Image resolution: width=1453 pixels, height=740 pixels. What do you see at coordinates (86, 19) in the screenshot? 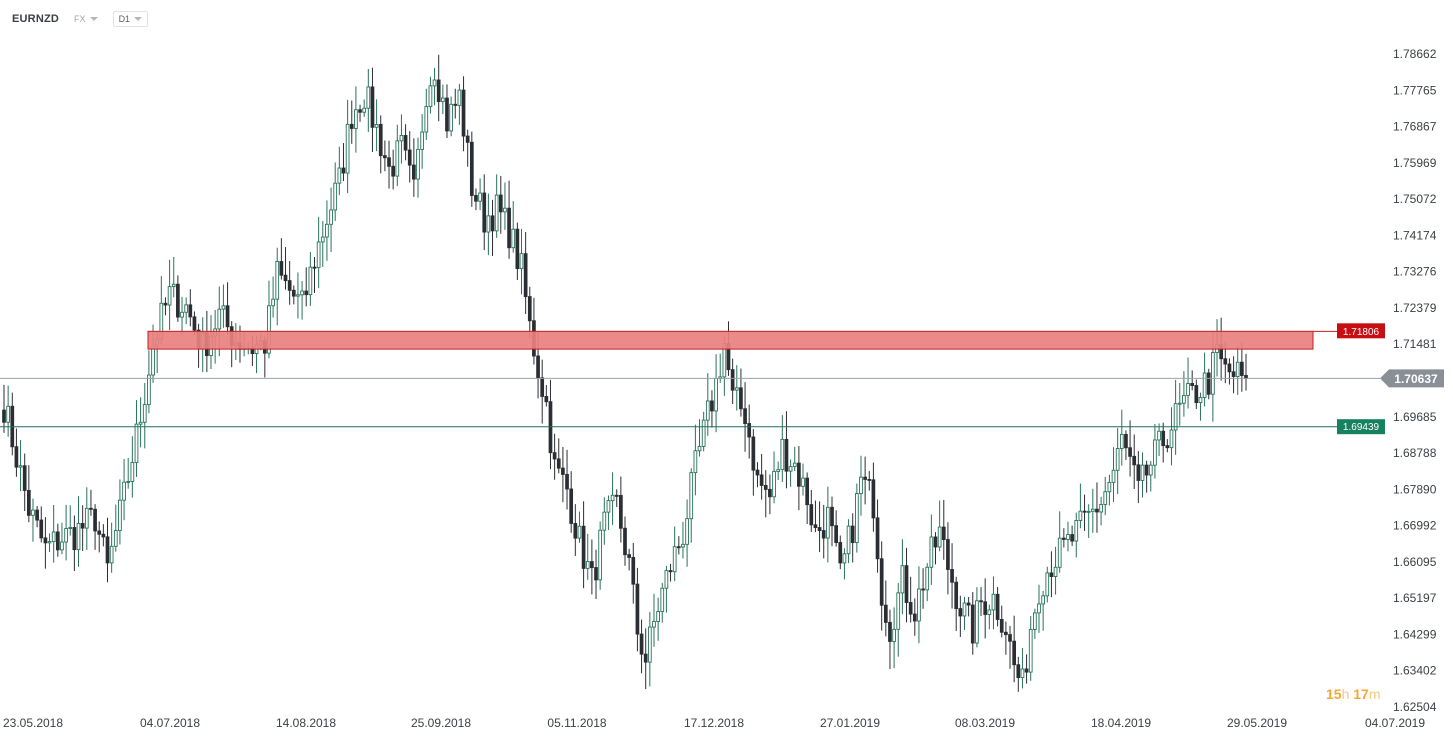
I see `market-dropdown: FX` at bounding box center [86, 19].